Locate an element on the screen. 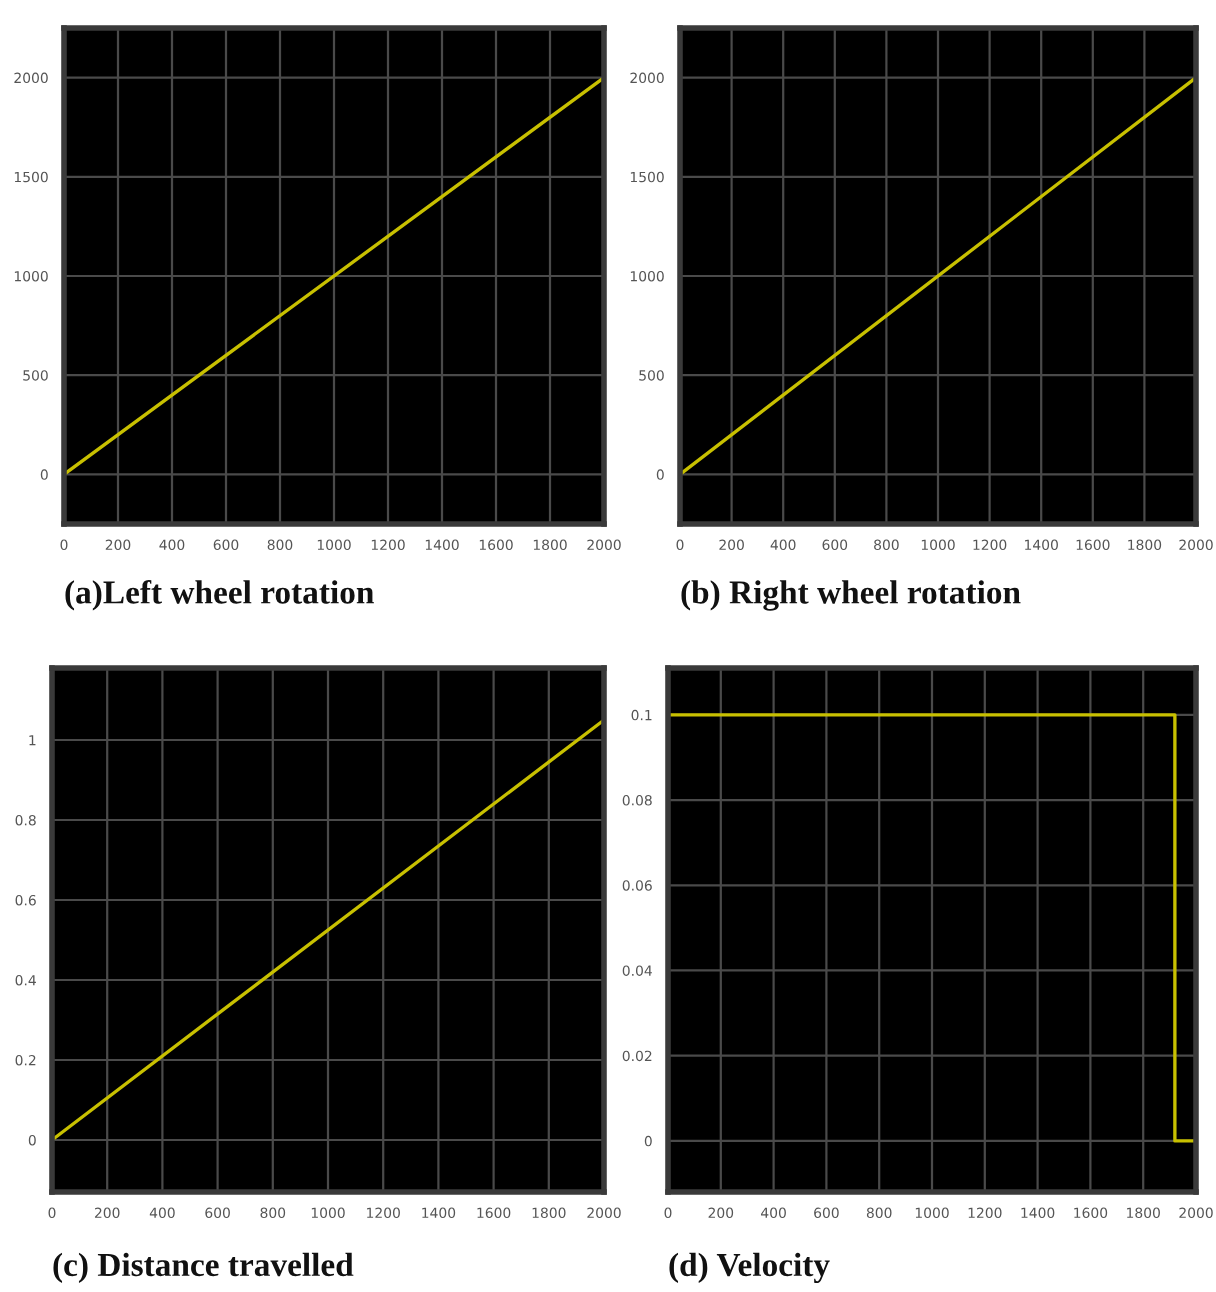  text: (b) Right wheel rotation is located at coordinates (851, 595).